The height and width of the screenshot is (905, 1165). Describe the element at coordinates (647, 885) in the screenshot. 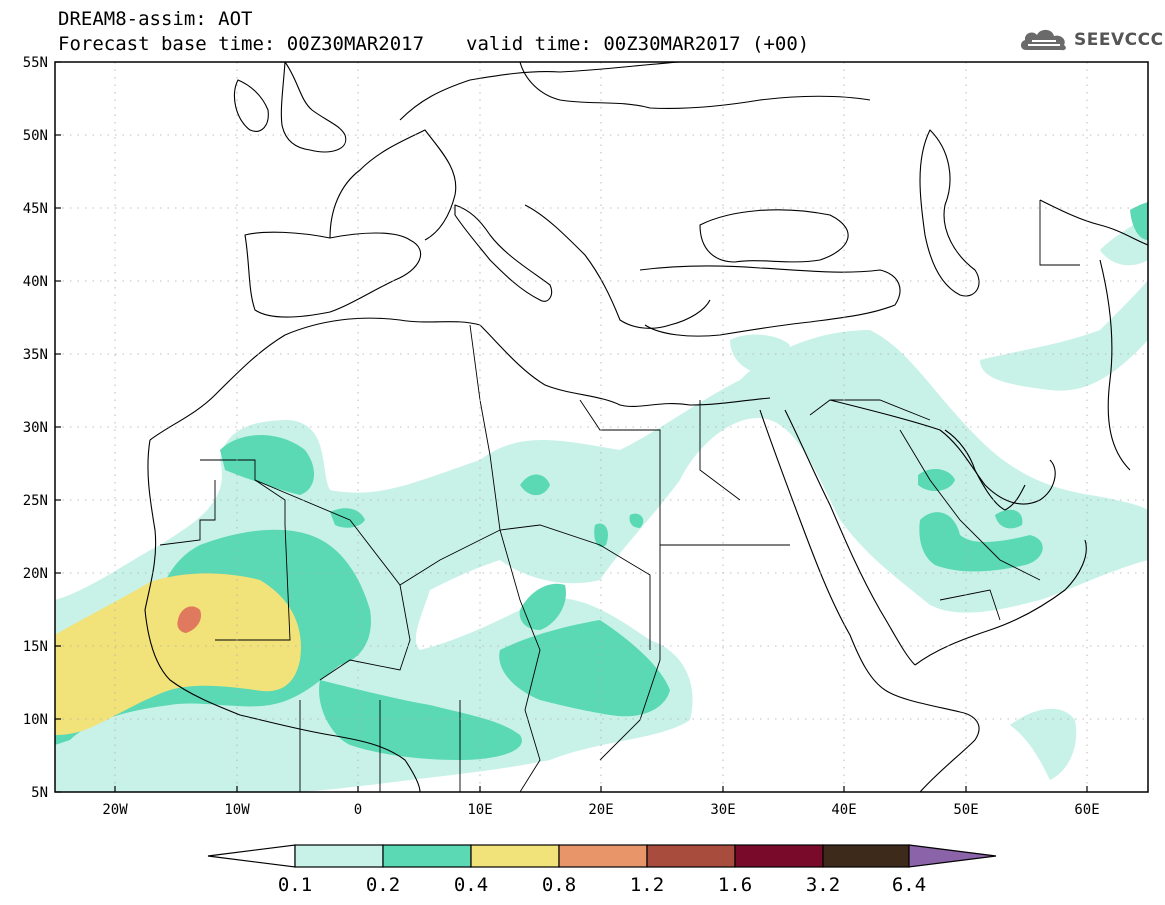

I see `colorbar-label: 1.2` at that location.